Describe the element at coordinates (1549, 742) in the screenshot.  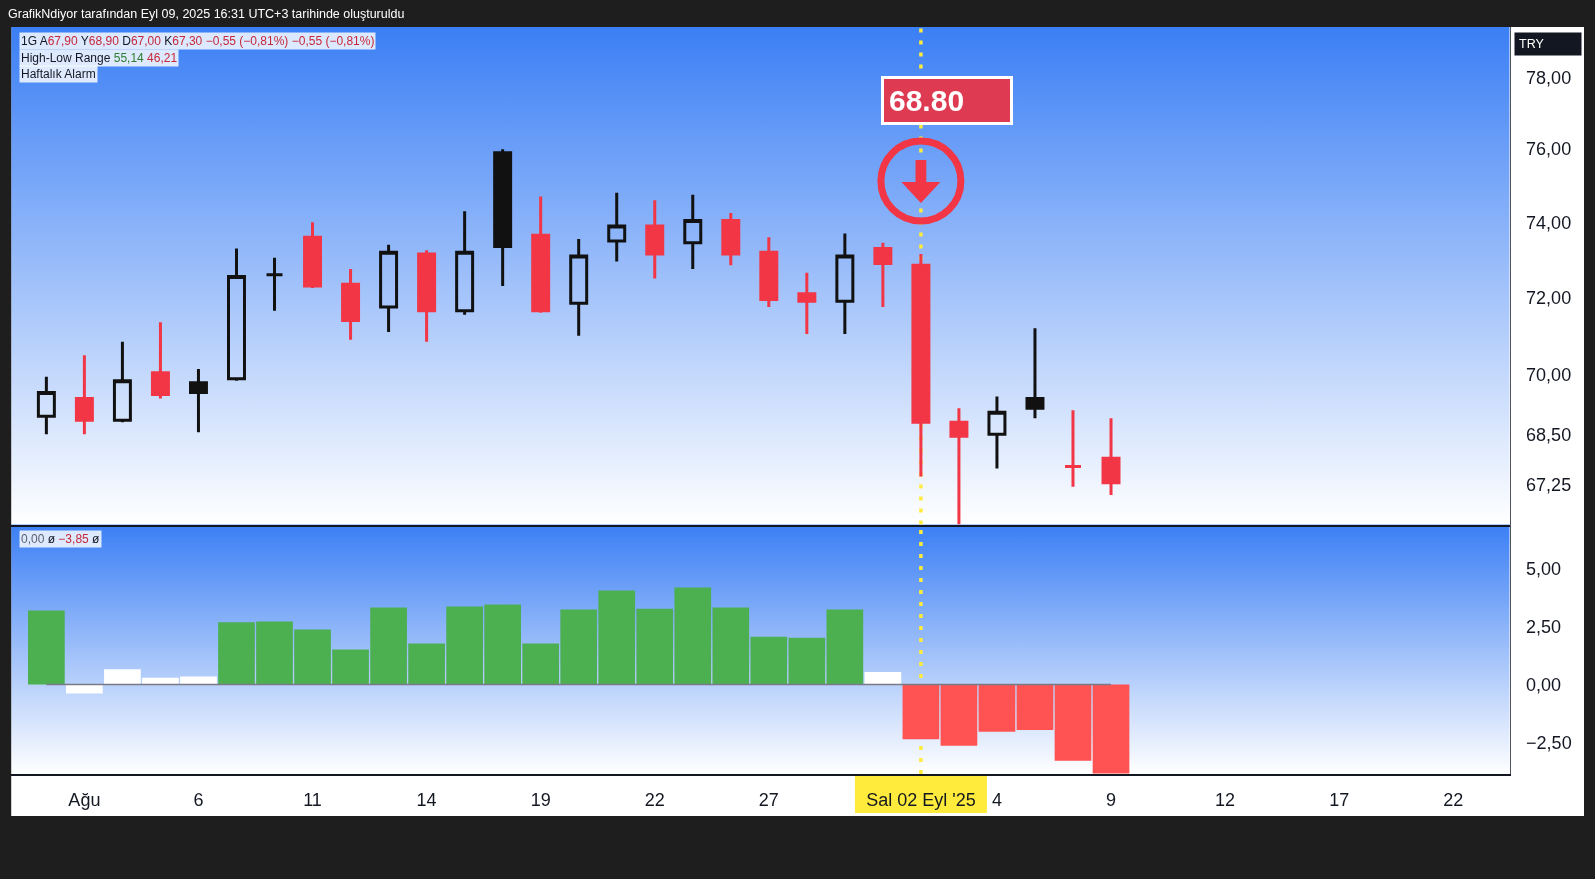
I see `y-tick-label: −2,50` at that location.